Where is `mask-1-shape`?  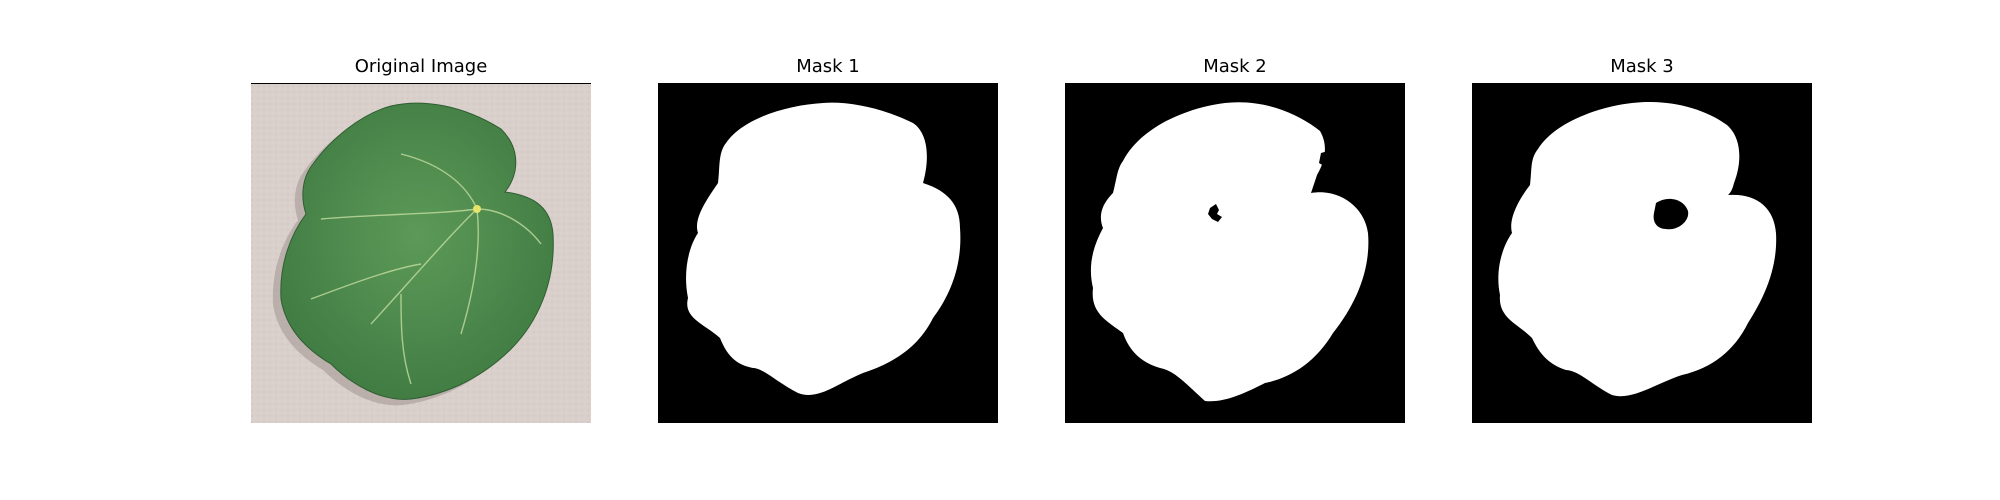
mask-1-shape is located at coordinates (823, 248).